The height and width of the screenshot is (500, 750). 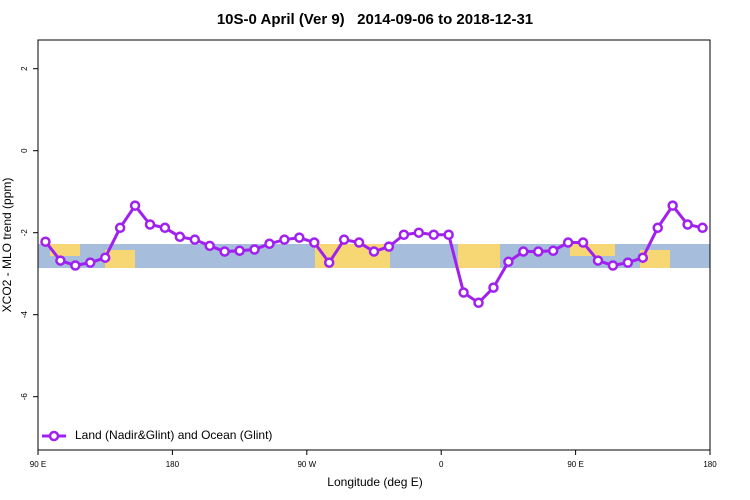 What do you see at coordinates (24, 397) in the screenshot?
I see `y-tick-label: -6` at bounding box center [24, 397].